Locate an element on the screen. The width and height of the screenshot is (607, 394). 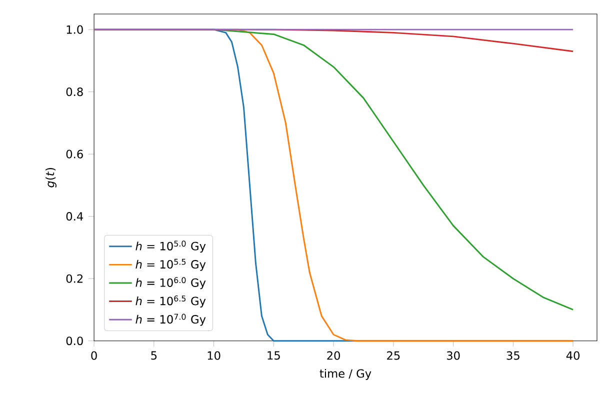
y-tick-label: 0.0 is located at coordinates (74, 341).